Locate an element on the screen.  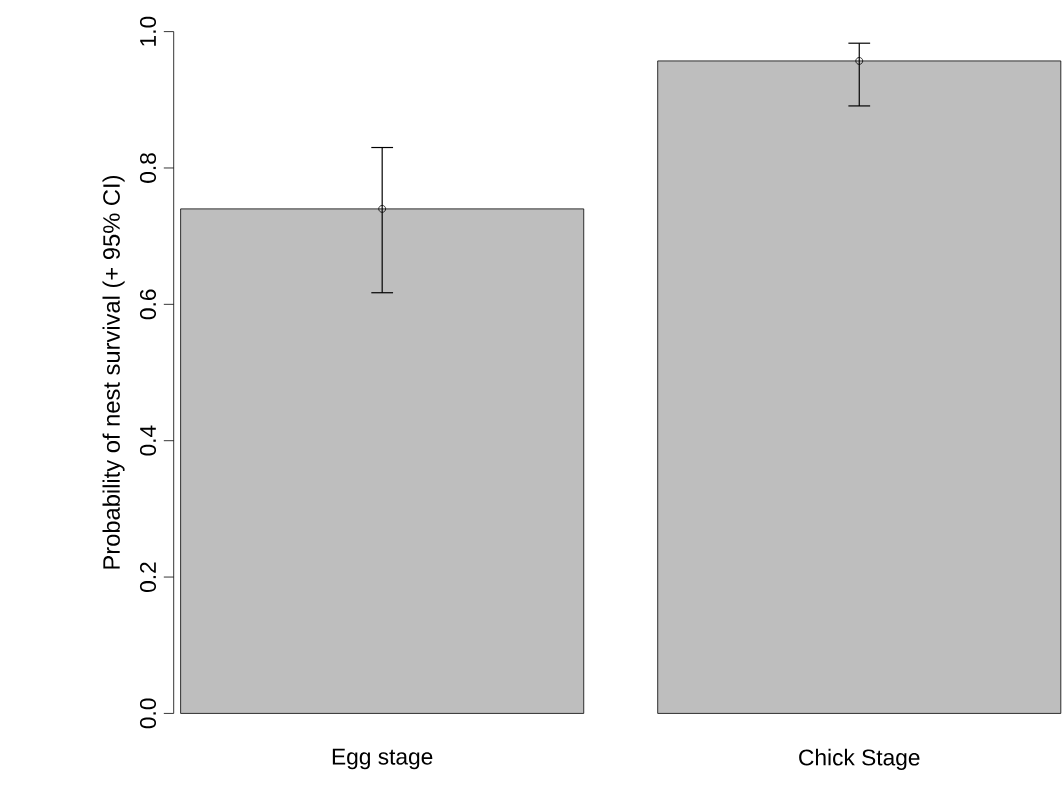
y-tick-label: 0.2 is located at coordinates (148, 577).